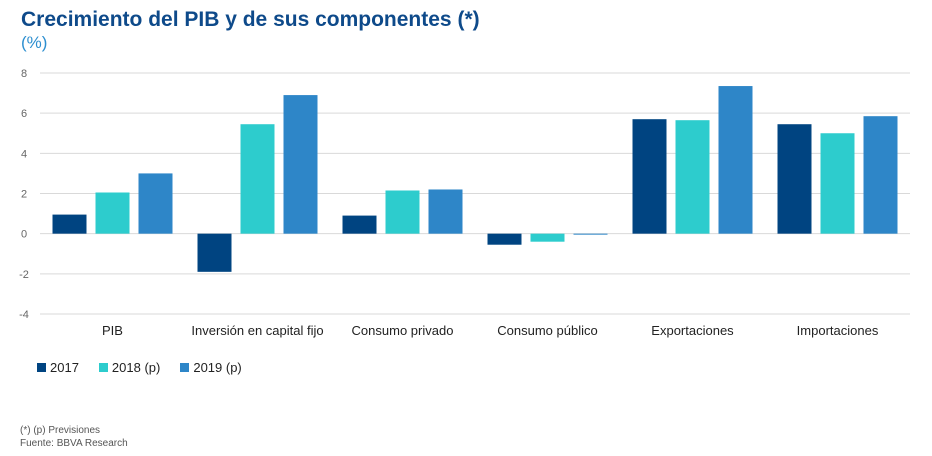  I want to click on x-category-label: Inversión en capital fijo, so click(257, 330).